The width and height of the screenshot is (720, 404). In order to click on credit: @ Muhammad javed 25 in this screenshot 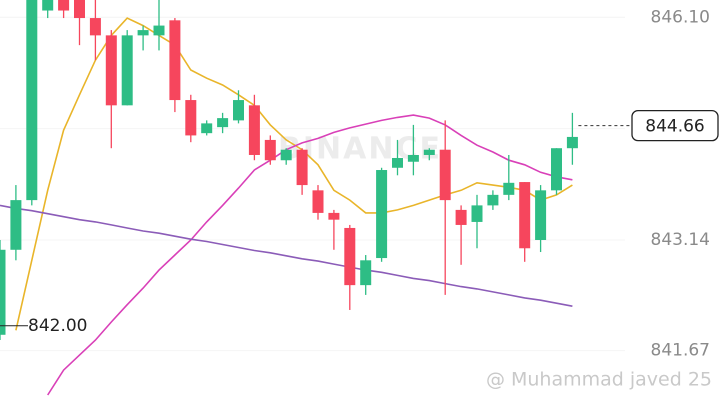, I will do `click(599, 380)`.